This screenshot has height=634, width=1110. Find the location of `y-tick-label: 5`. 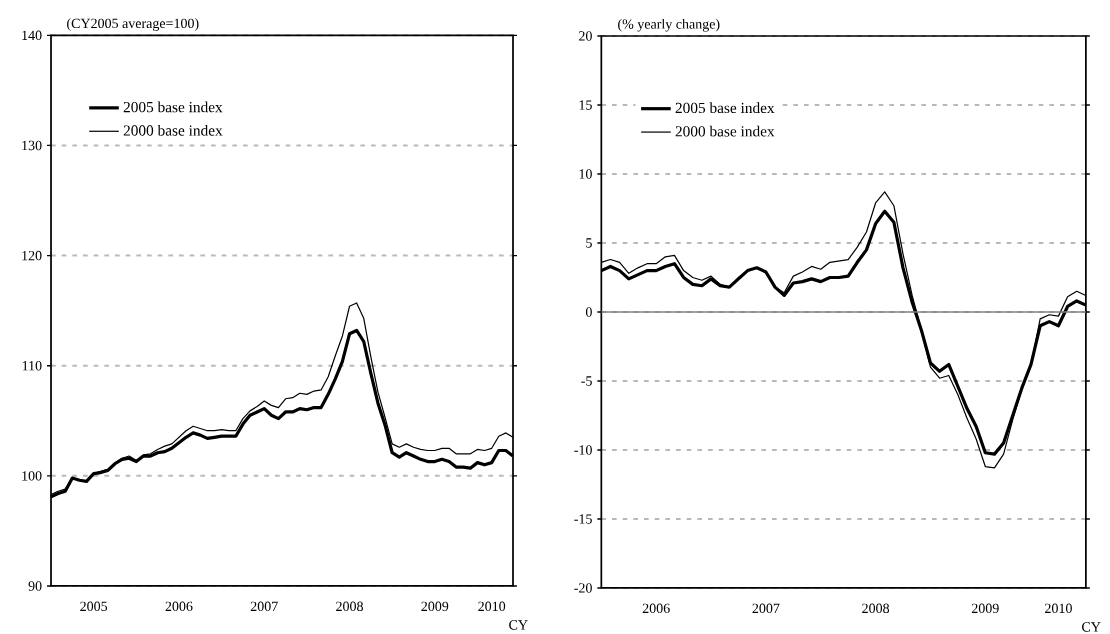

y-tick-label: 5 is located at coordinates (589, 243).